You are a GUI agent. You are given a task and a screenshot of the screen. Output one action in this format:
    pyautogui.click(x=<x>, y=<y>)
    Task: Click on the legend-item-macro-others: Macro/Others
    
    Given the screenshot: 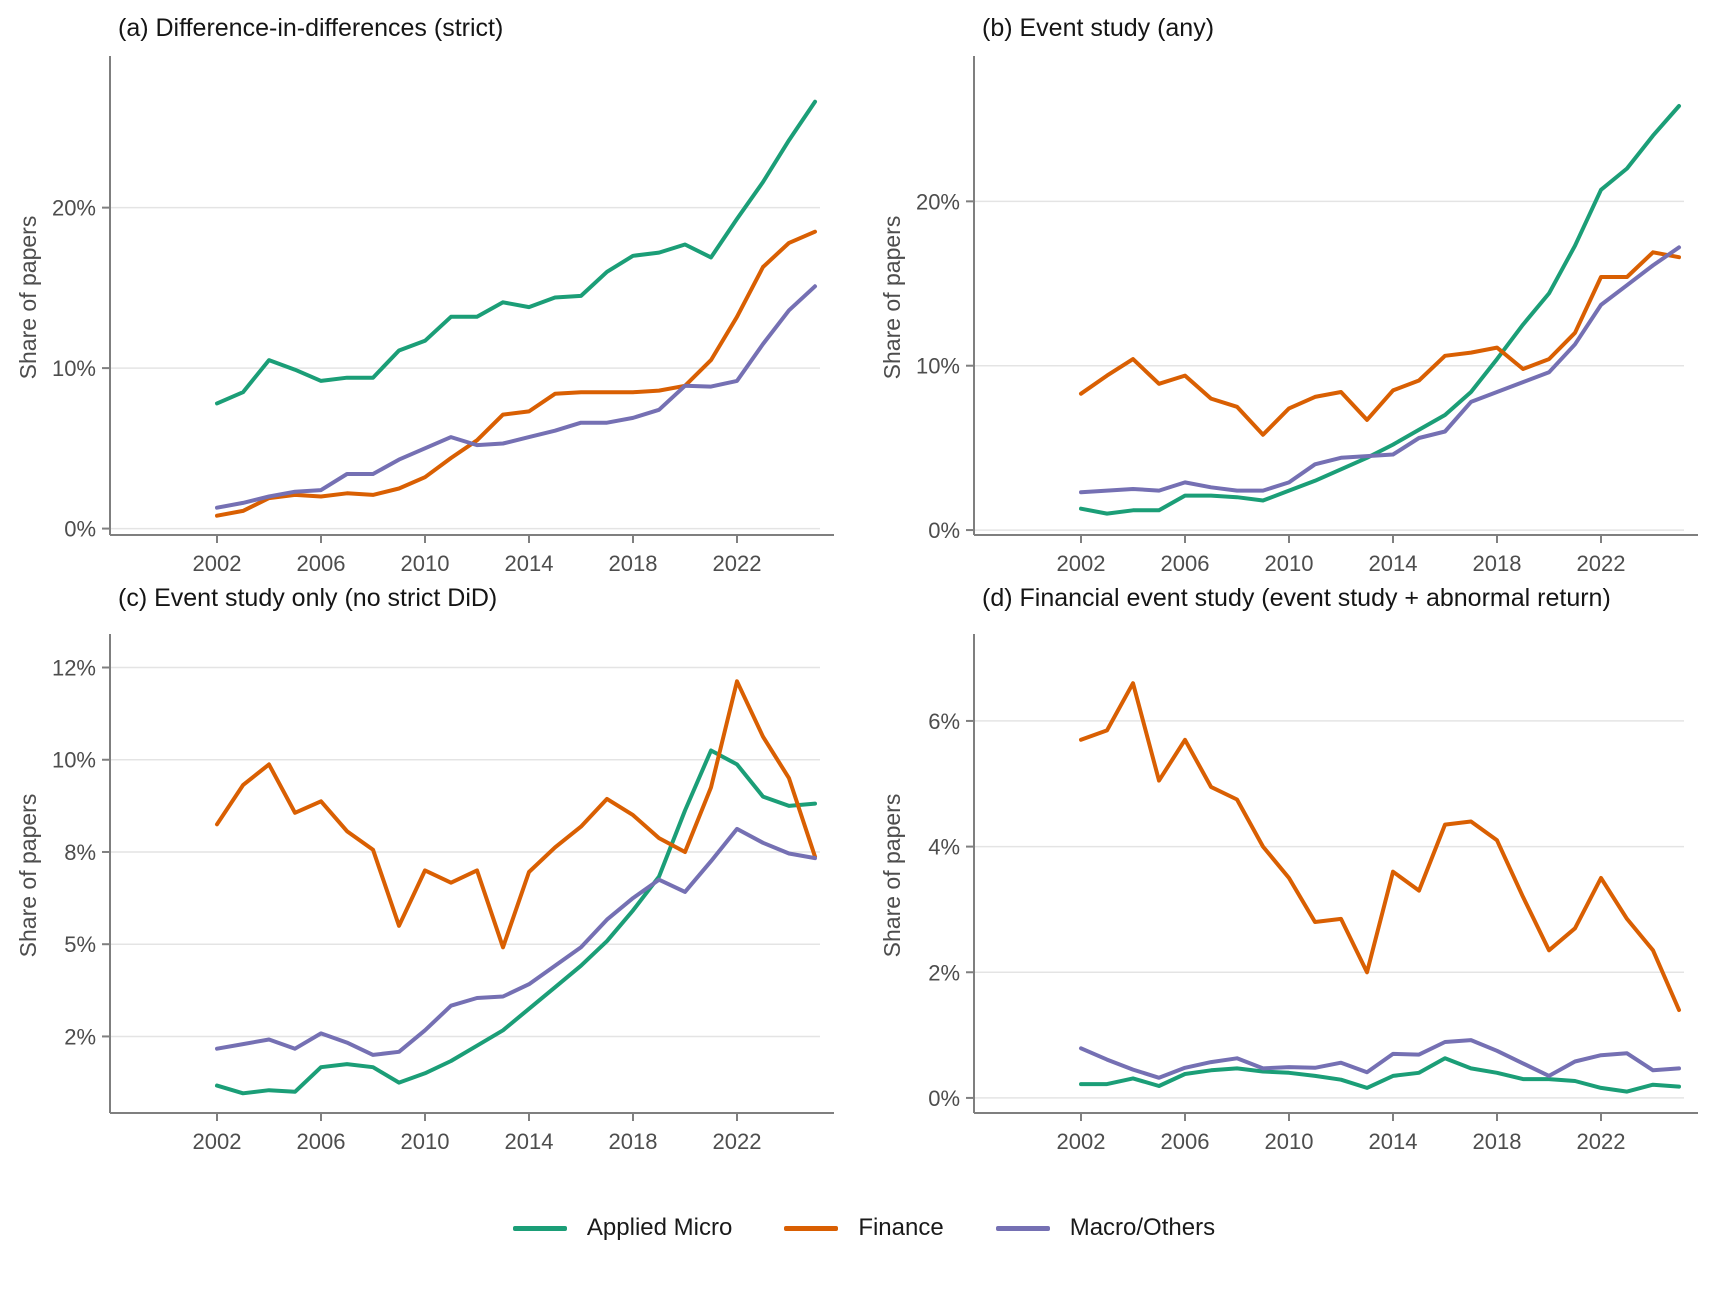 What is the action you would take?
    pyautogui.click(x=1105, y=1228)
    